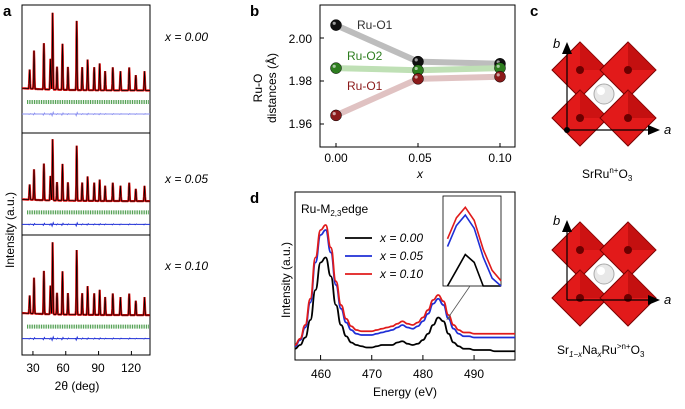 This screenshot has width=685, height=409. Describe the element at coordinates (401, 274) in the screenshot. I see `legend-x010: x = 0.10` at that location.